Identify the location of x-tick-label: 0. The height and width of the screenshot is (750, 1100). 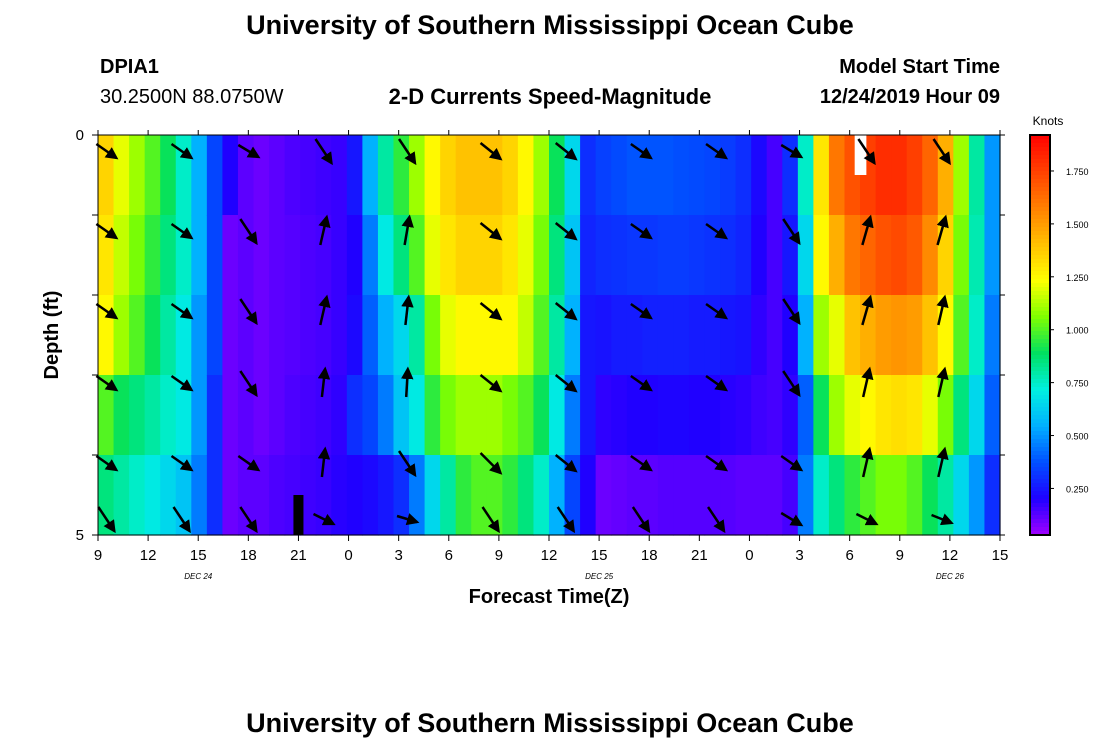
(749, 555).